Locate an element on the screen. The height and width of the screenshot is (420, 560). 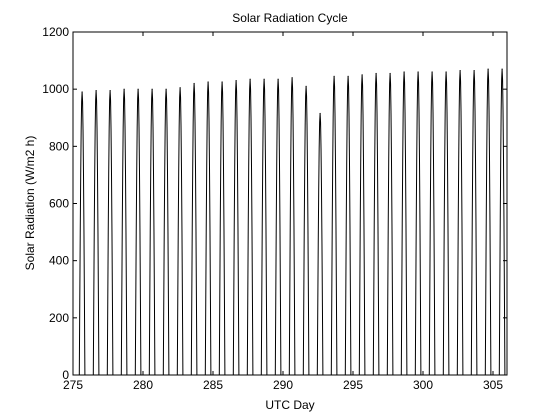
y-axis-label: Solar Radiation (W/m2 h) is located at coordinates (30, 203).